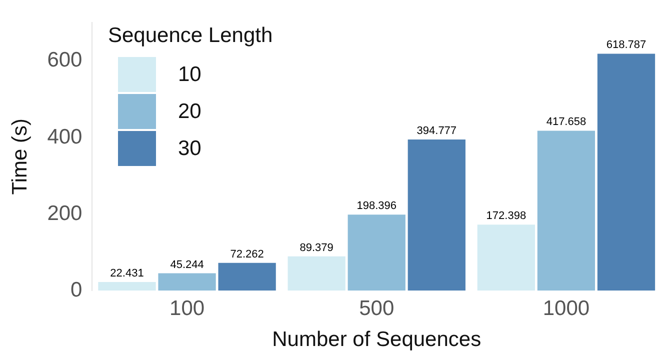  Describe the element at coordinates (127, 274) in the screenshot. I see `data-label: 22.431` at that location.